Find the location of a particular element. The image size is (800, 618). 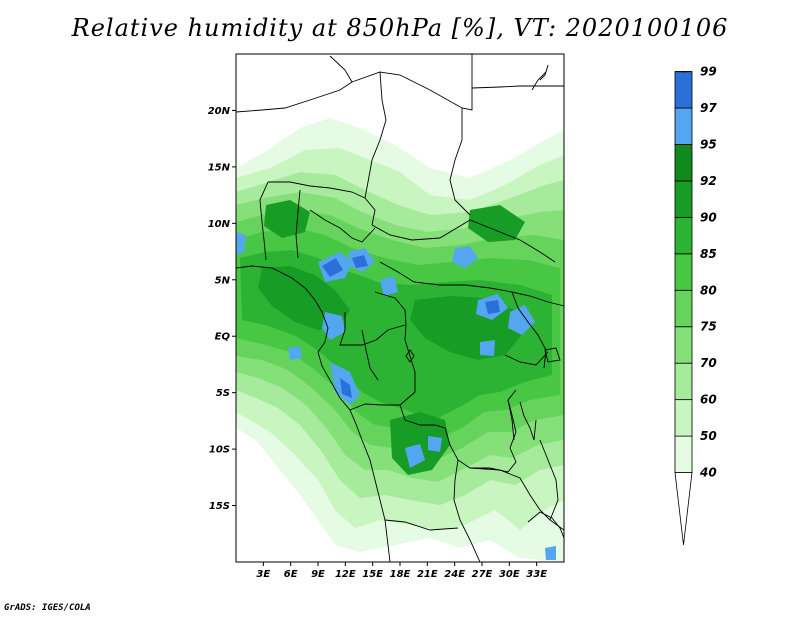

colorbar-label: 60 is located at coordinates (708, 400).